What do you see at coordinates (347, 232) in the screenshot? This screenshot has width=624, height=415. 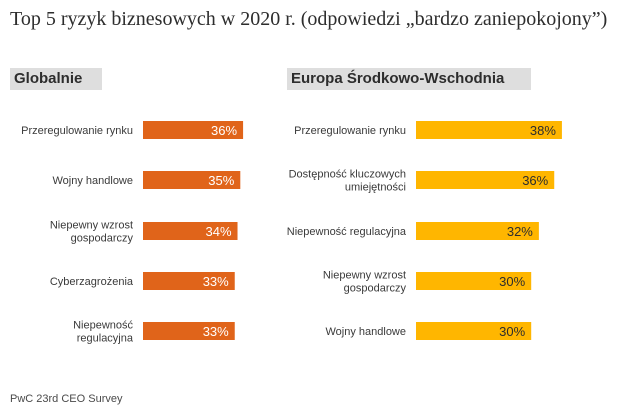 I see `cee-category-label-3: Niepewność regulacyjna` at bounding box center [347, 232].